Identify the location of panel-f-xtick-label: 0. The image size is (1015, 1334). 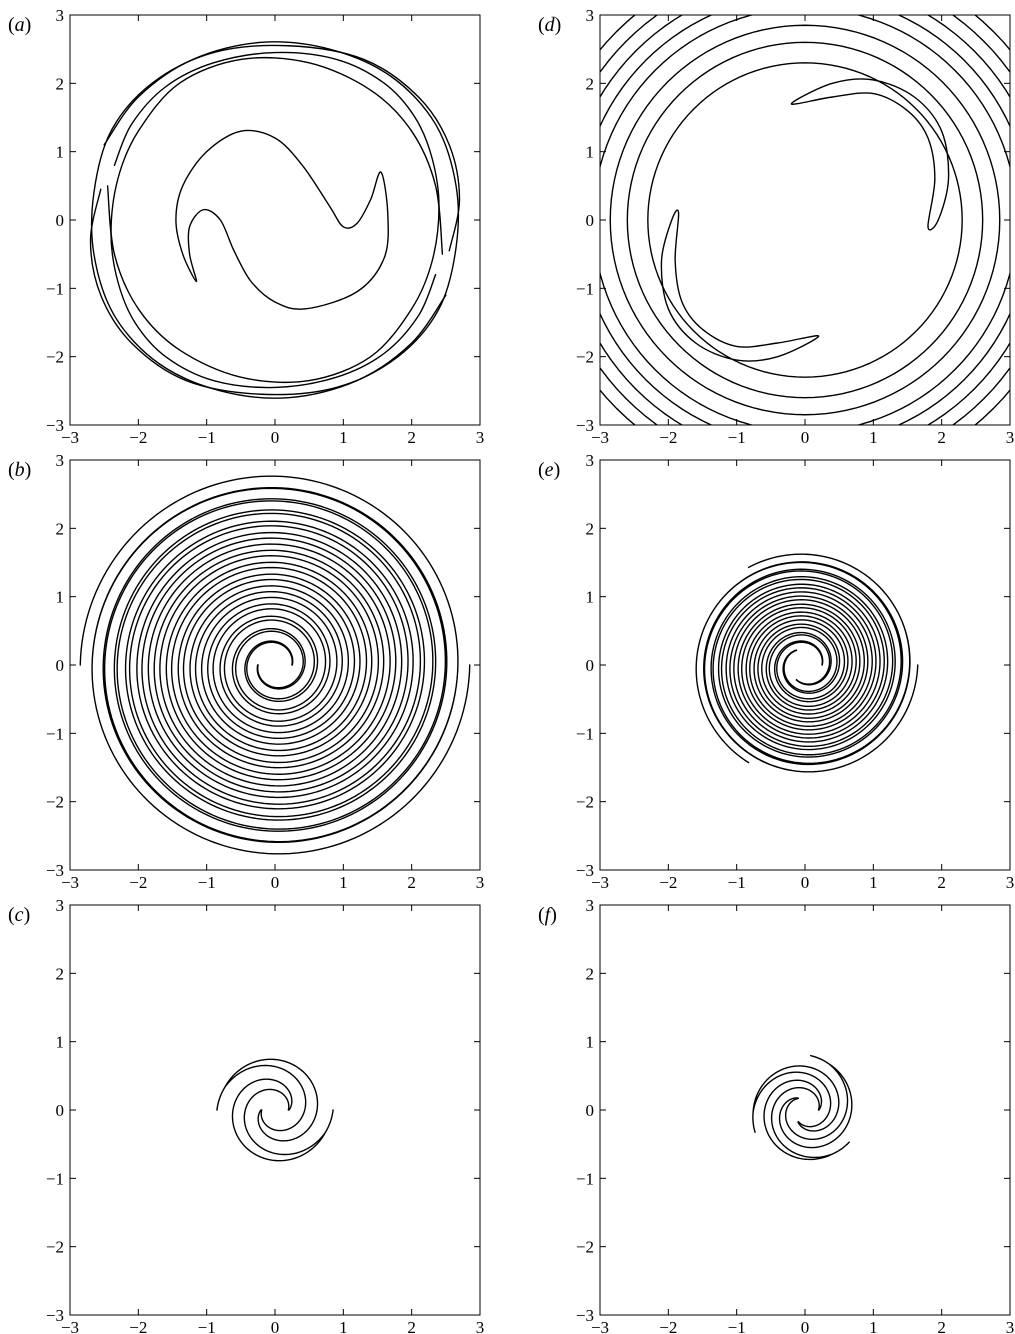
(805, 1326).